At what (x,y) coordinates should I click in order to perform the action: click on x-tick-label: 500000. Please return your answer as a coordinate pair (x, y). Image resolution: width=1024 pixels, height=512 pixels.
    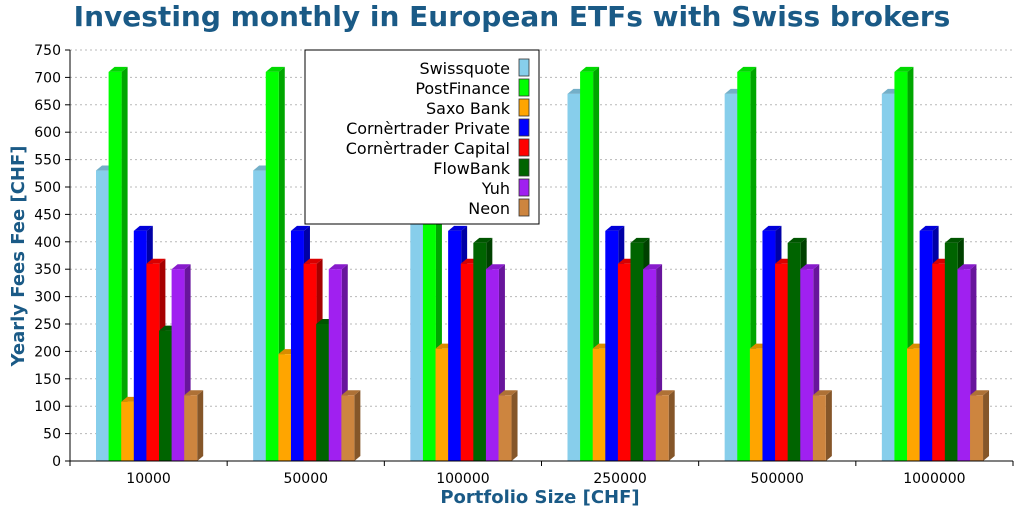
    Looking at the image, I should click on (777, 479).